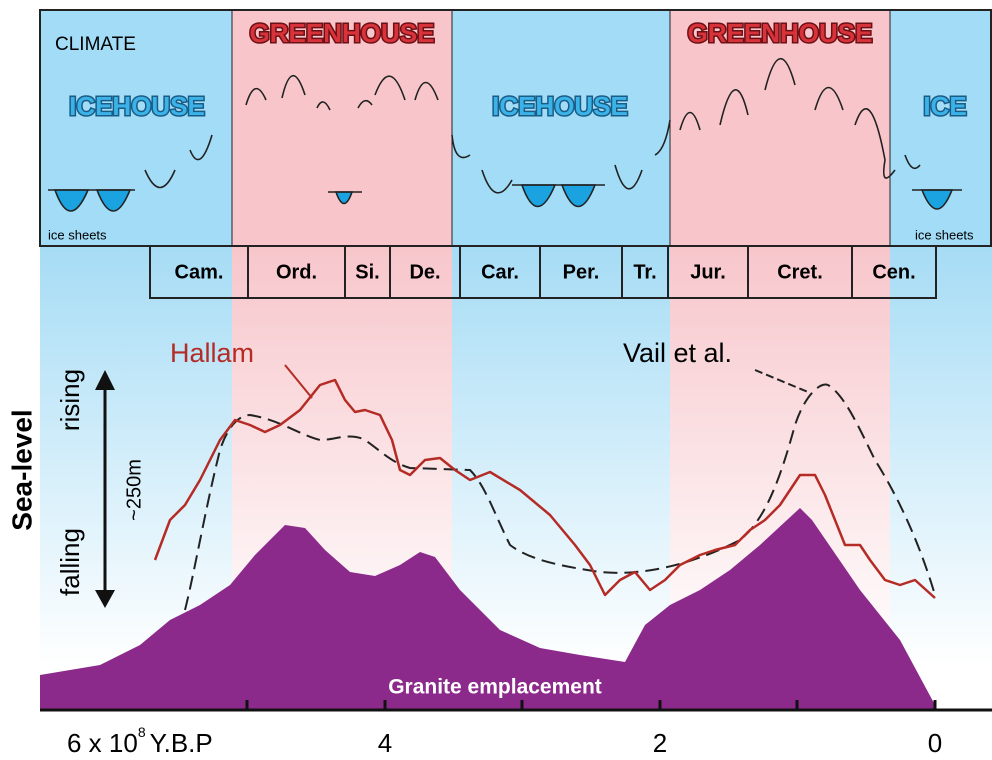  I want to click on climate-label: CLIMATE, so click(95, 44).